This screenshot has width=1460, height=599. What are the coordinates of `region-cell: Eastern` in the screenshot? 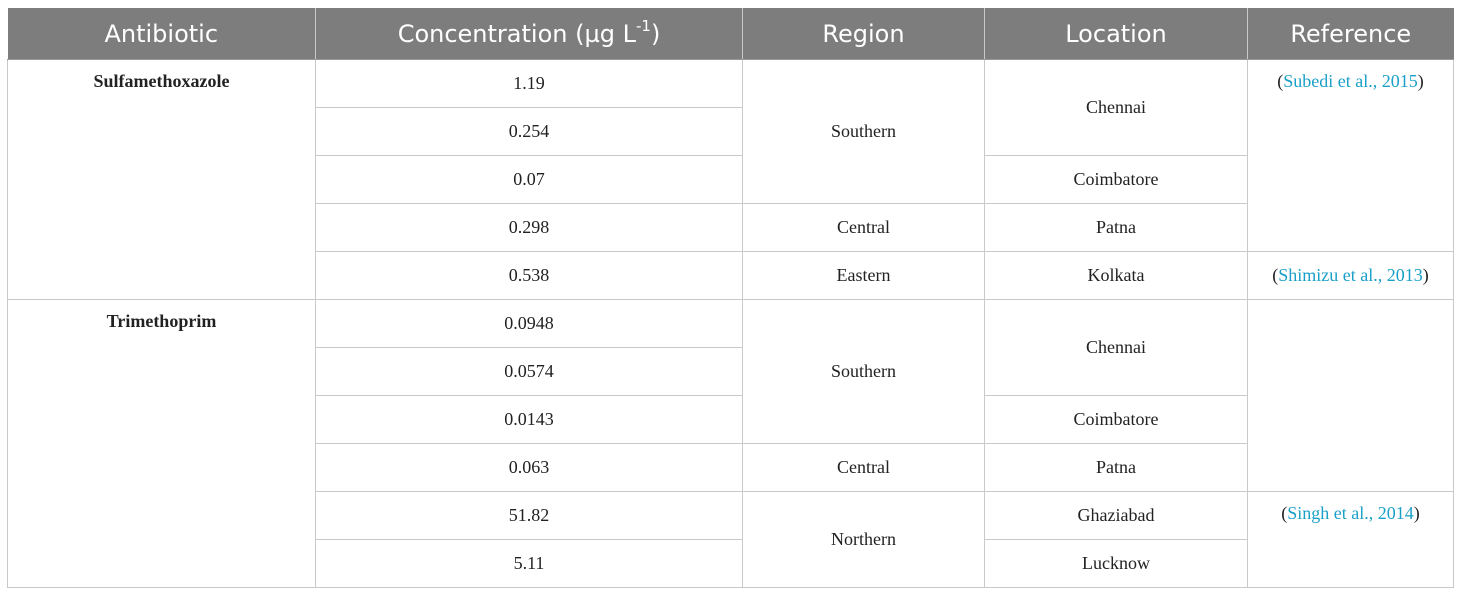 It's located at (863, 275).